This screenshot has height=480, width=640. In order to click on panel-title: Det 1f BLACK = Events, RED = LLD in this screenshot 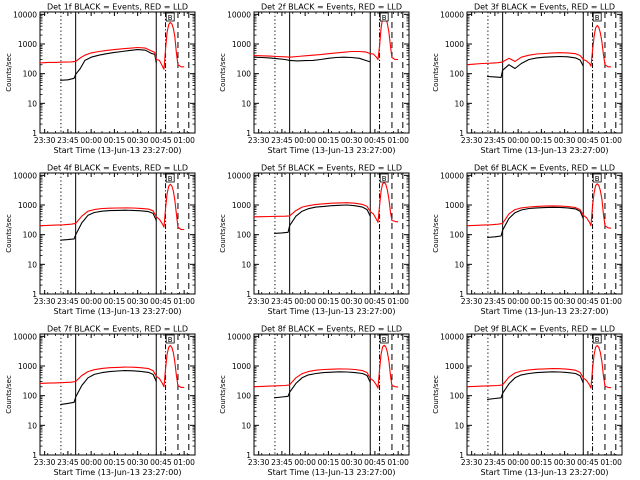, I will do `click(117, 7)`.